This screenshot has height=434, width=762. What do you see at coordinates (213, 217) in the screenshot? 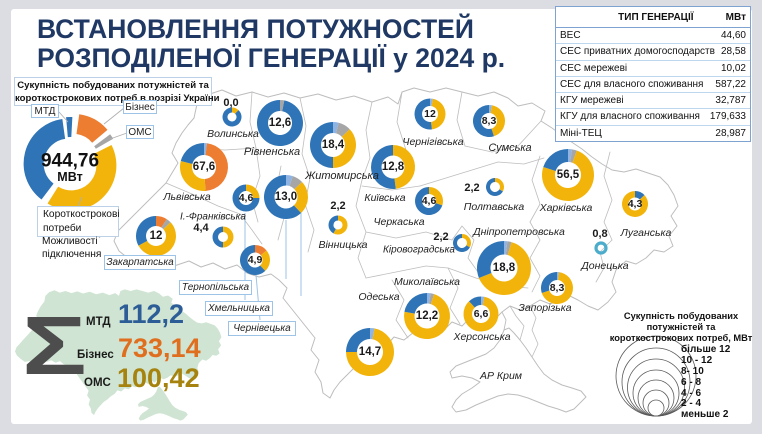
I see `svg-text: І.-Франківська` at bounding box center [213, 217].